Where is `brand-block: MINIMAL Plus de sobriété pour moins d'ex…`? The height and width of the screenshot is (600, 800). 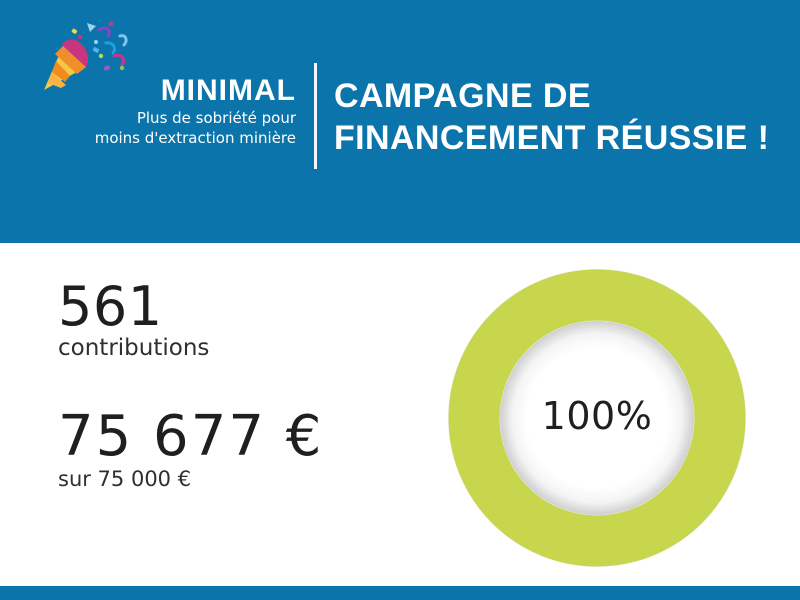
brand-block: MINIMAL Plus de sobriété pour moins d'ex… is located at coordinates (160, 111).